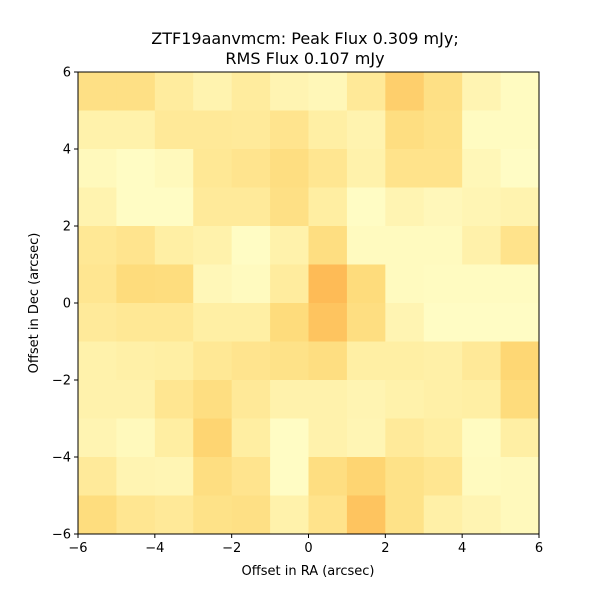  I want to click on x-tick-label: −2, so click(231, 548).